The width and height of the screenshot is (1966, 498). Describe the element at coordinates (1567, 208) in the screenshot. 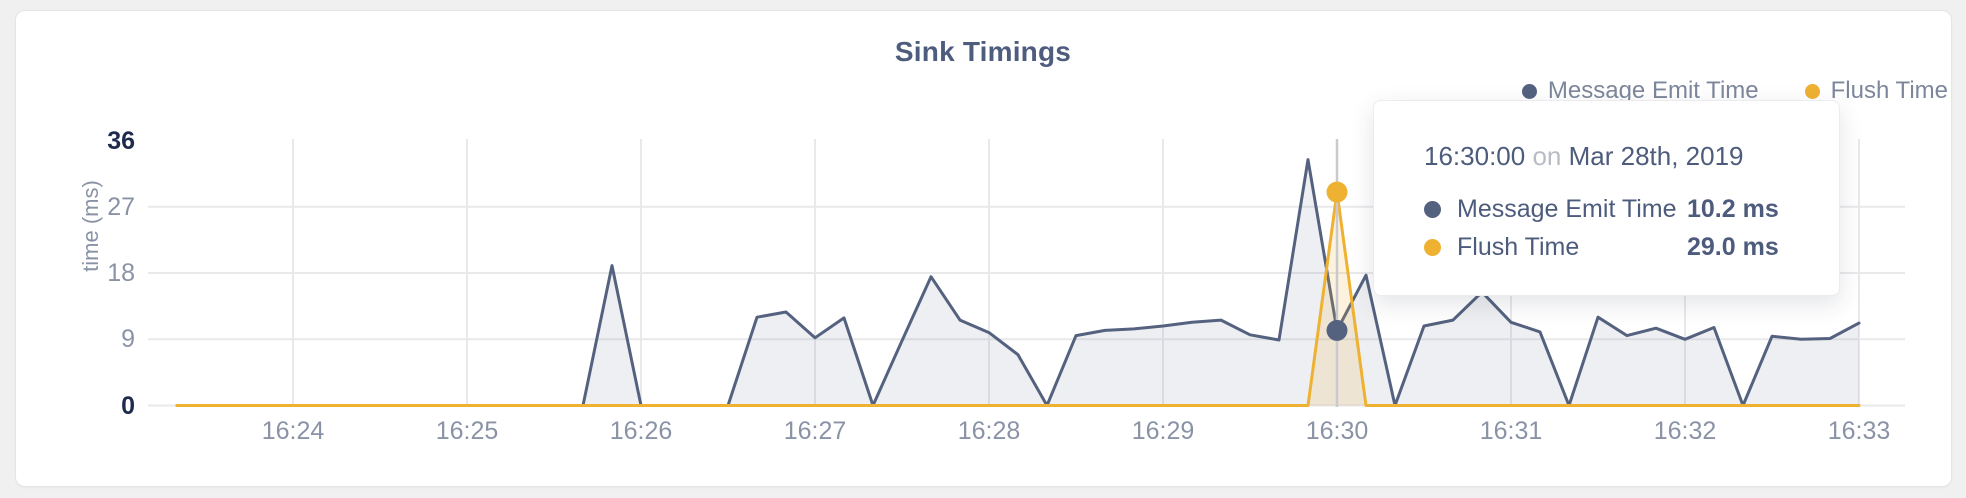

I see `tooltip-series-label: Message Emit Time` at that location.